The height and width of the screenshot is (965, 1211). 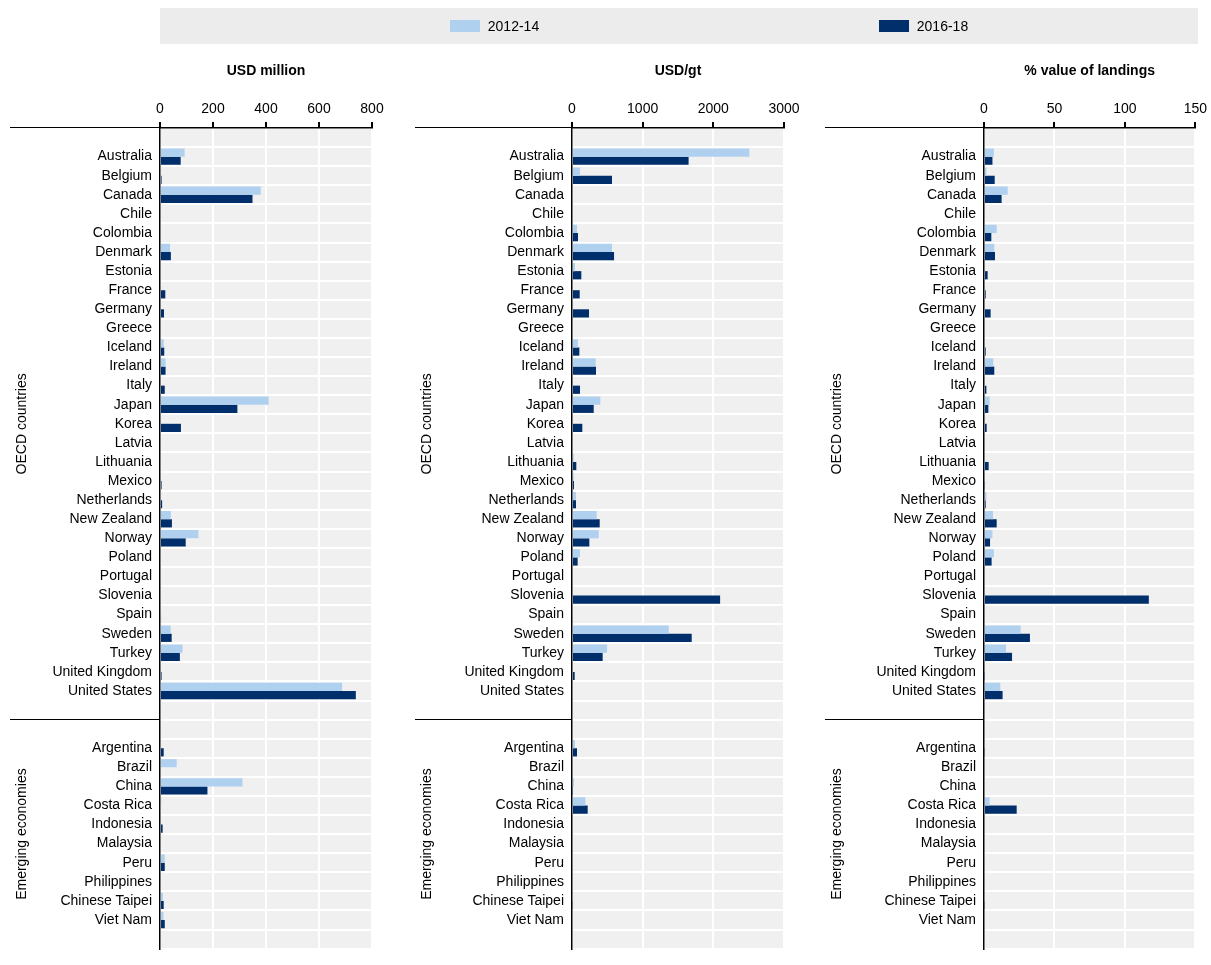 What do you see at coordinates (530, 880) in the screenshot?
I see `y-tick-label: Philippines` at bounding box center [530, 880].